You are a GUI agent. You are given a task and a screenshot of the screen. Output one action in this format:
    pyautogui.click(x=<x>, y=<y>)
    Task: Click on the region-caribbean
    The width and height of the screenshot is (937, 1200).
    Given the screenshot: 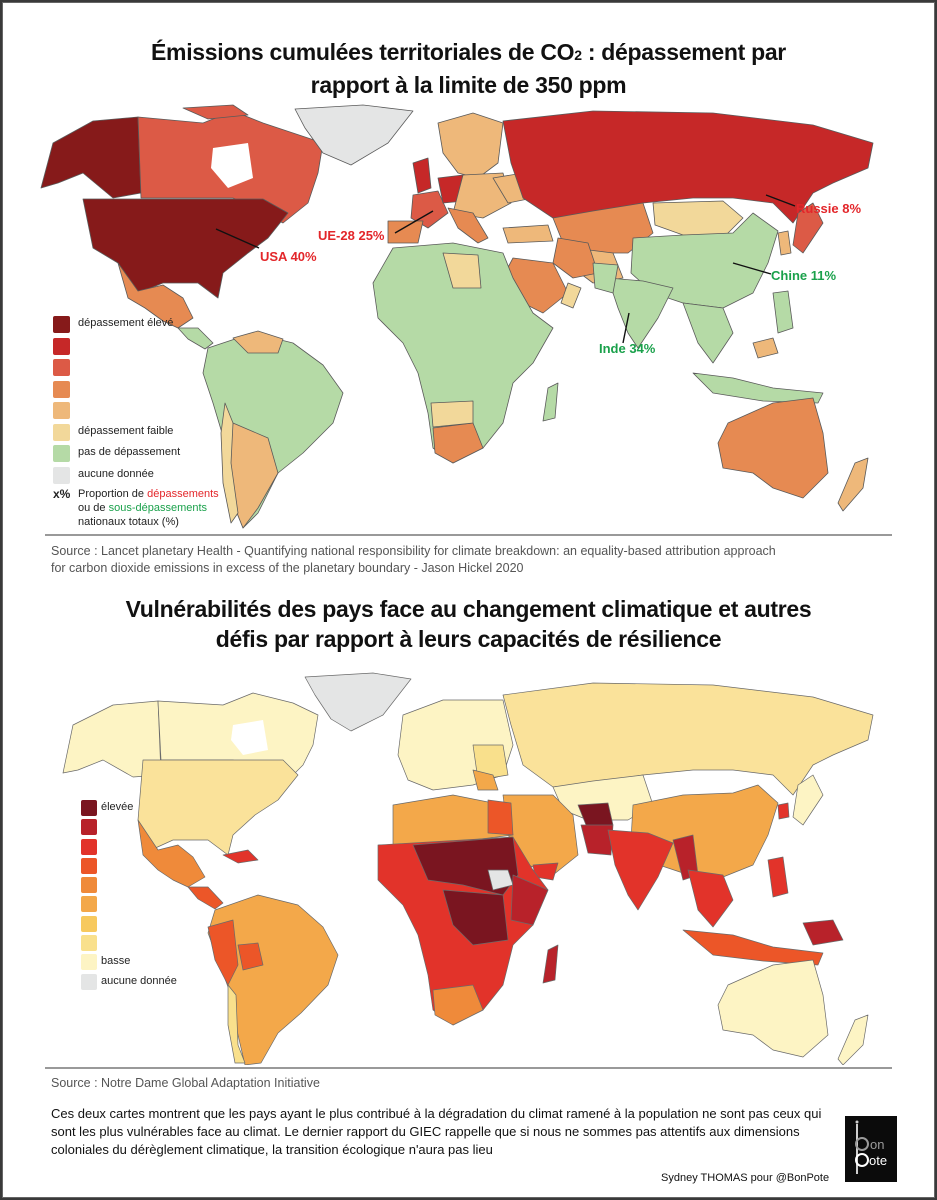 What is the action you would take?
    pyautogui.click(x=240, y=856)
    